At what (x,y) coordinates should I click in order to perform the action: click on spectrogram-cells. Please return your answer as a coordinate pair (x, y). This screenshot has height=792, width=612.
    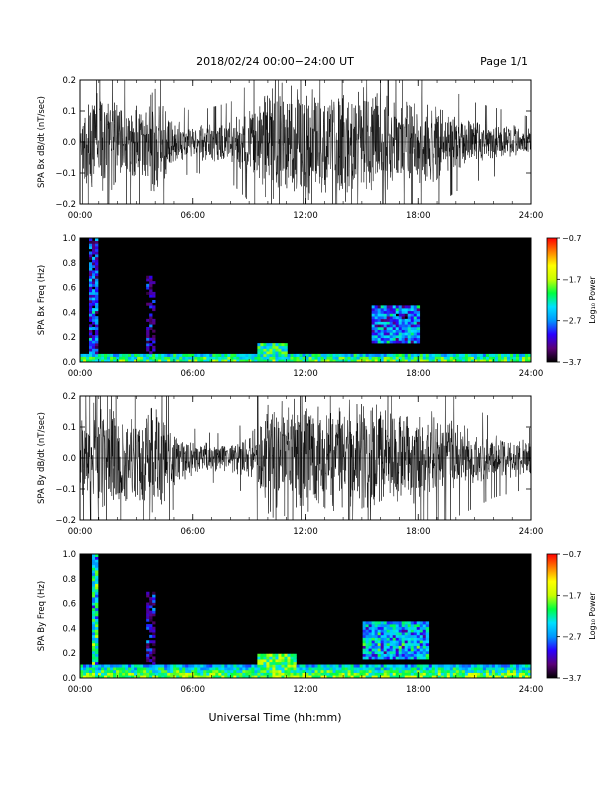
    Looking at the image, I should click on (306, 616).